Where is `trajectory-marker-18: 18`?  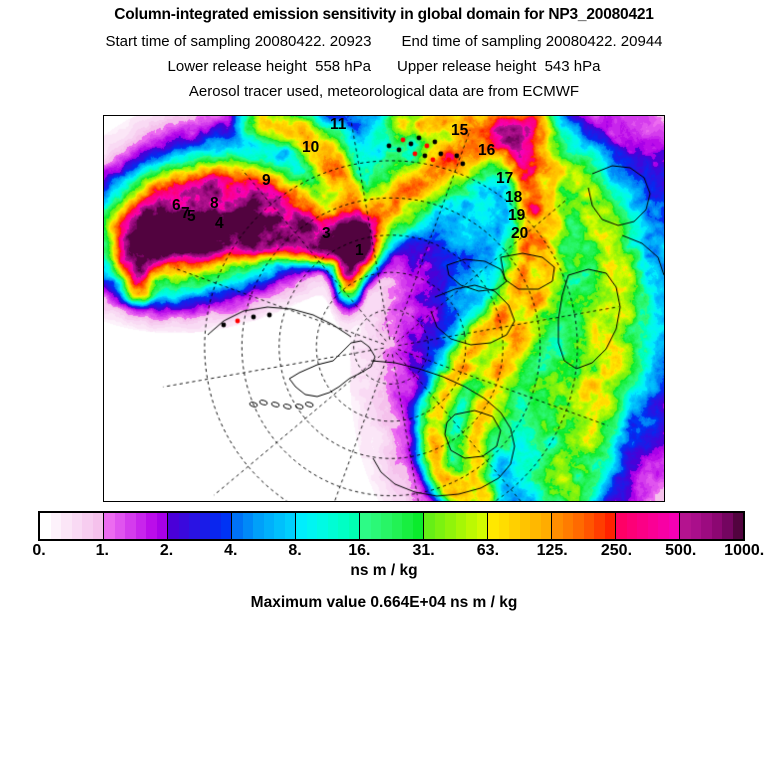 trajectory-marker-18: 18 is located at coordinates (514, 197).